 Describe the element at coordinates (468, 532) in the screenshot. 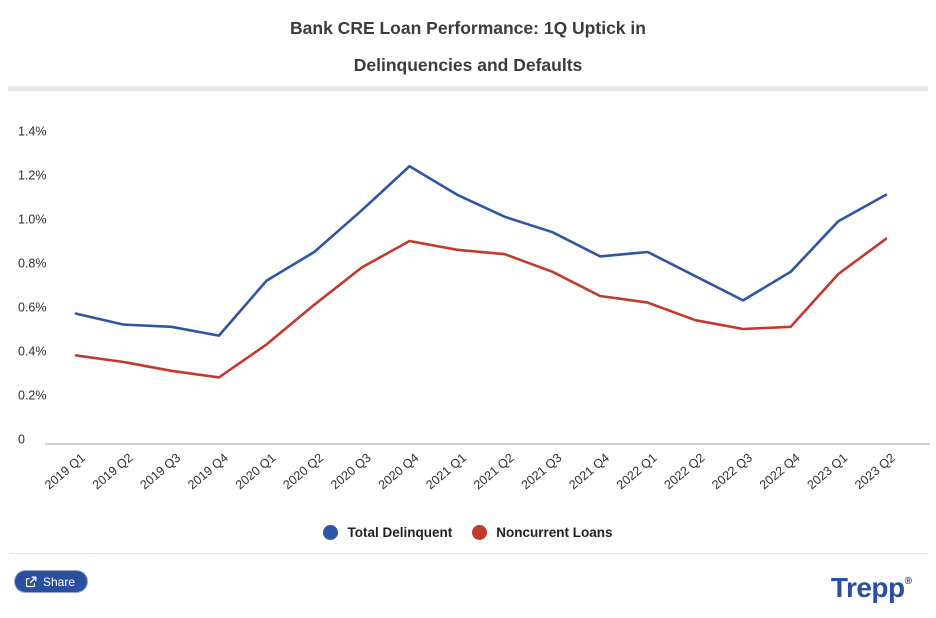

I see `chart-legend: Total Delinquent Noncurrent Loans` at that location.